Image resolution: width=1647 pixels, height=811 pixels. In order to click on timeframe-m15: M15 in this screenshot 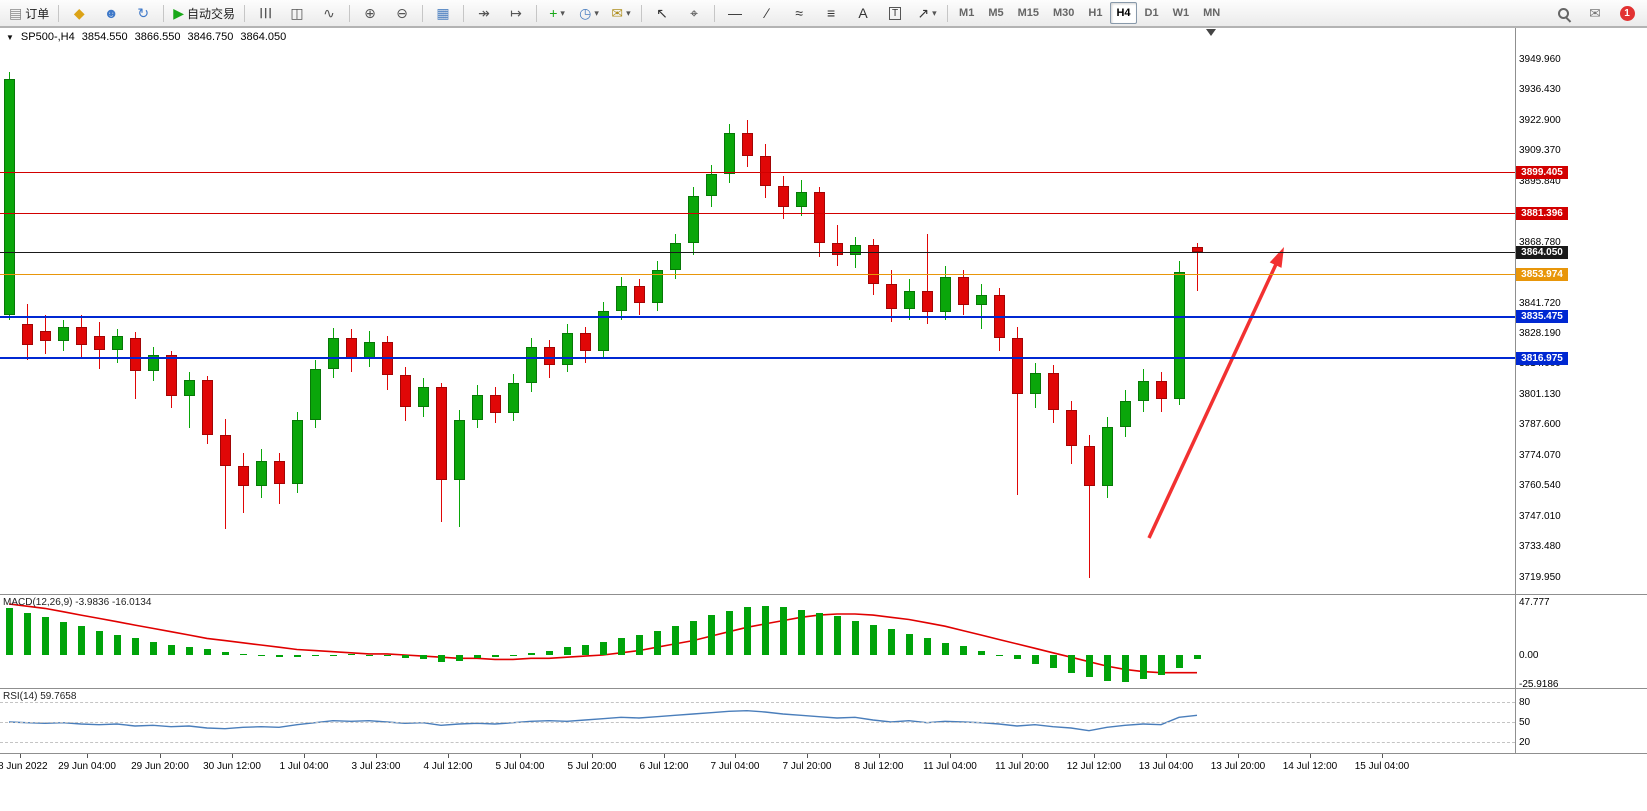, I will do `click(1028, 13)`.